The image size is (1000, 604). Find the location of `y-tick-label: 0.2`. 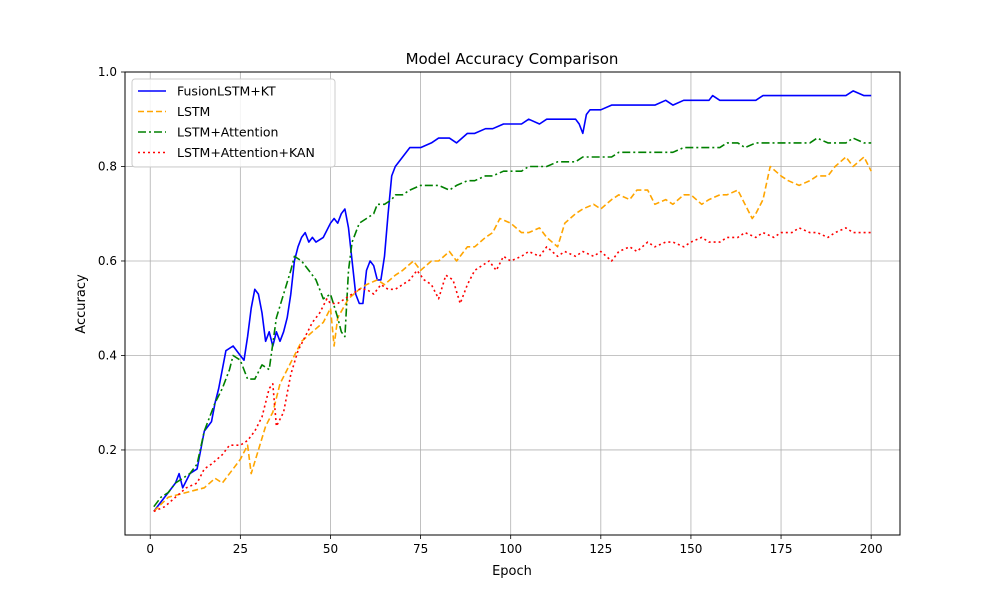

y-tick-label: 0.2 is located at coordinates (107, 450).